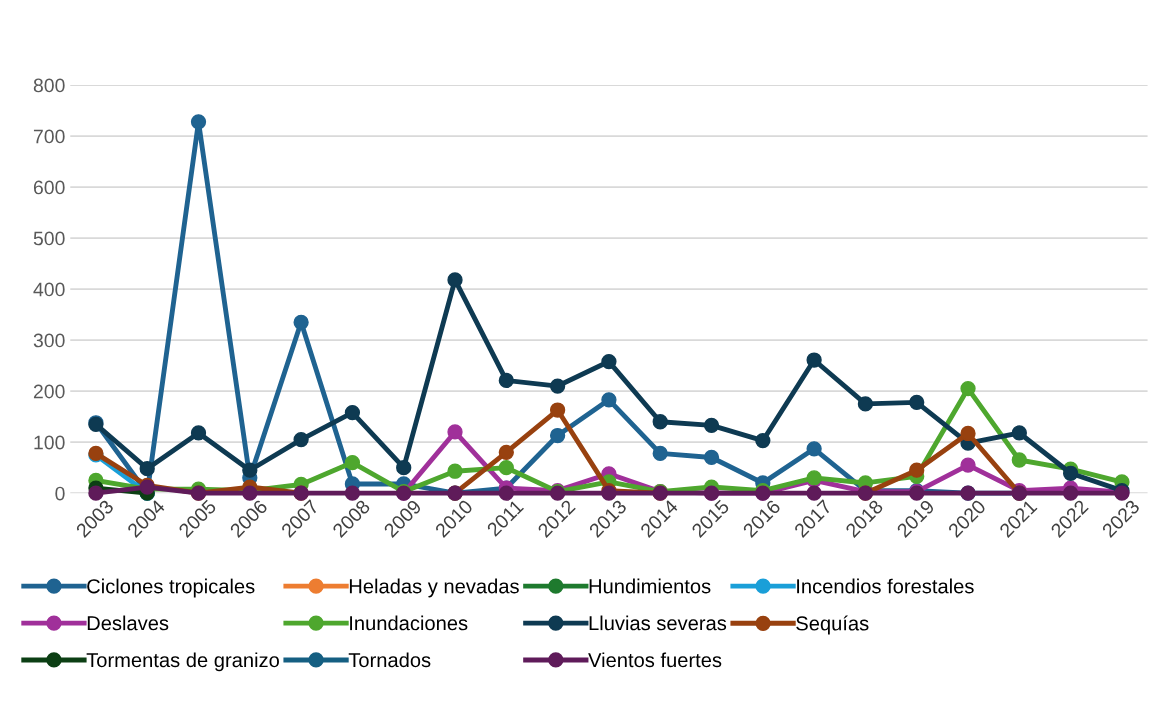  What do you see at coordinates (49, 238) in the screenshot?
I see `y-tick-label: 500` at bounding box center [49, 238].